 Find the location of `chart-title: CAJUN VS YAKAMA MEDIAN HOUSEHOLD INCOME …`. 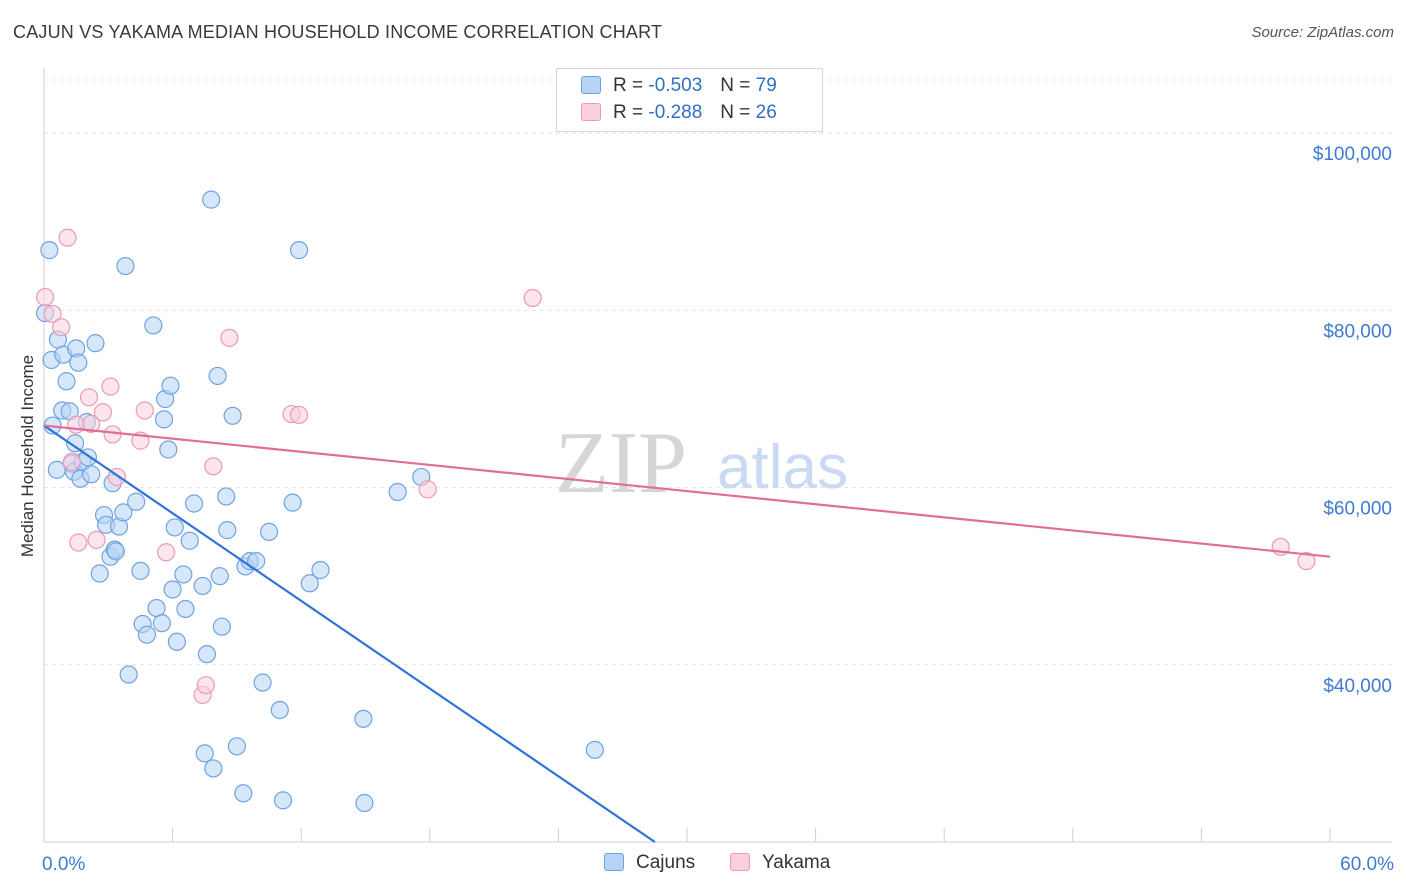

chart-title: CAJUN VS YAKAMA MEDIAN HOUSEHOLD INCOME … is located at coordinates (338, 32).